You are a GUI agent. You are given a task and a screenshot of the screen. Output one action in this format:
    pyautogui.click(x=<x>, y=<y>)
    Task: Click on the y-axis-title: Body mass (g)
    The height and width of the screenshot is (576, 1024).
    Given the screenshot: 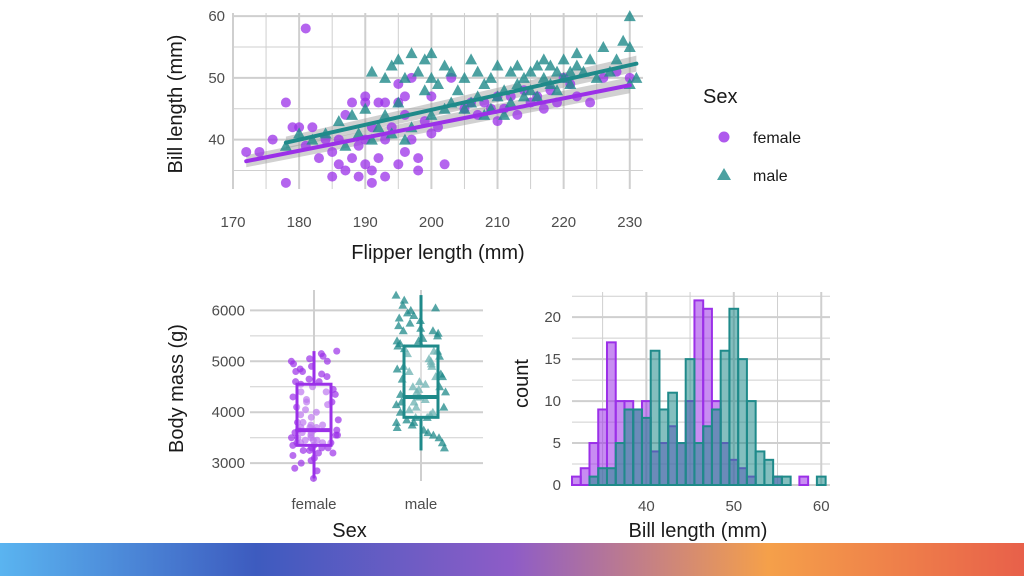 What is the action you would take?
    pyautogui.click(x=177, y=388)
    